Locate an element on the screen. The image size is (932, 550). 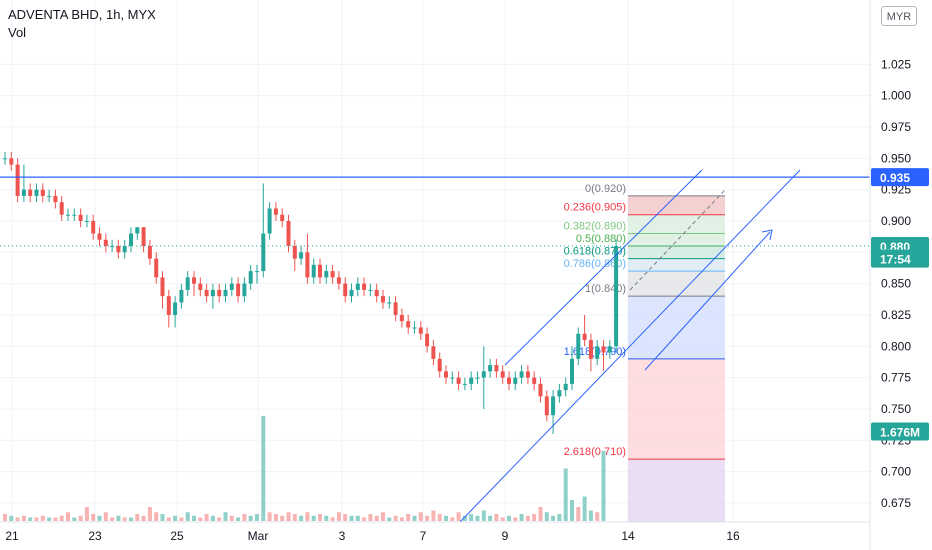
fib-level-label: 2.618(0.710) is located at coordinates (595, 452).